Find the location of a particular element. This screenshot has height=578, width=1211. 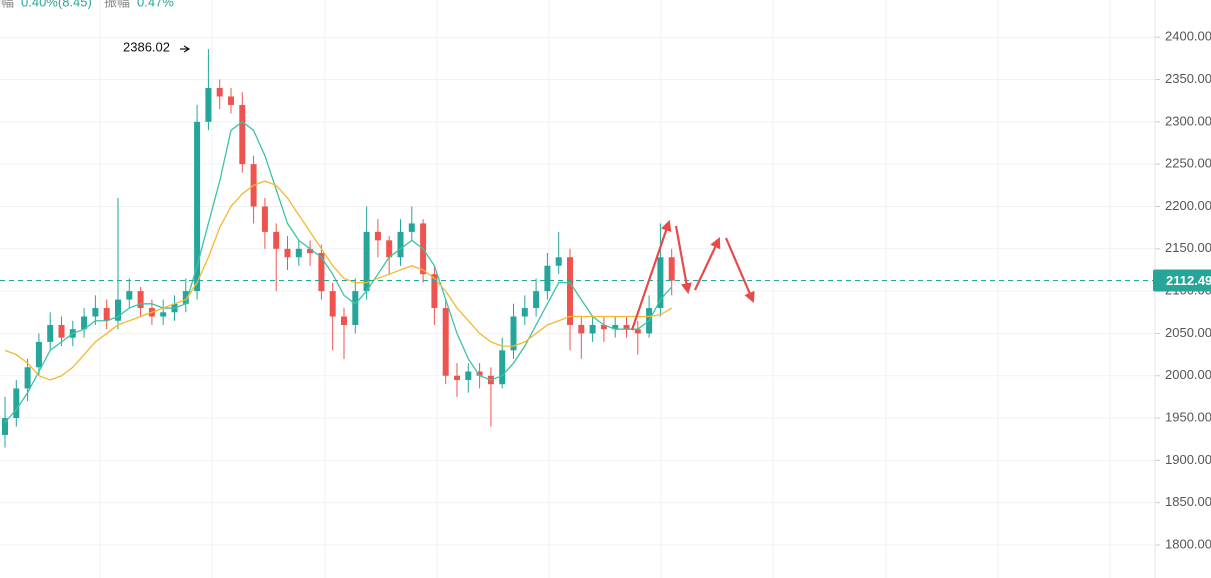

last-price-box is located at coordinates (1182, 280).